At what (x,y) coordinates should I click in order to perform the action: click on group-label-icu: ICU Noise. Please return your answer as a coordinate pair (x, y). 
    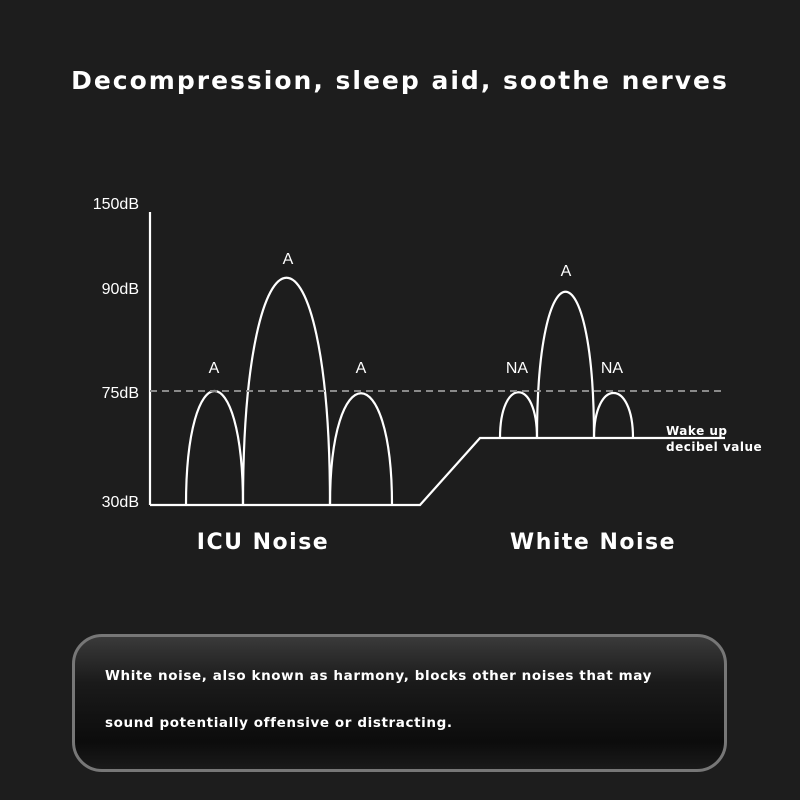
    Looking at the image, I should click on (263, 542).